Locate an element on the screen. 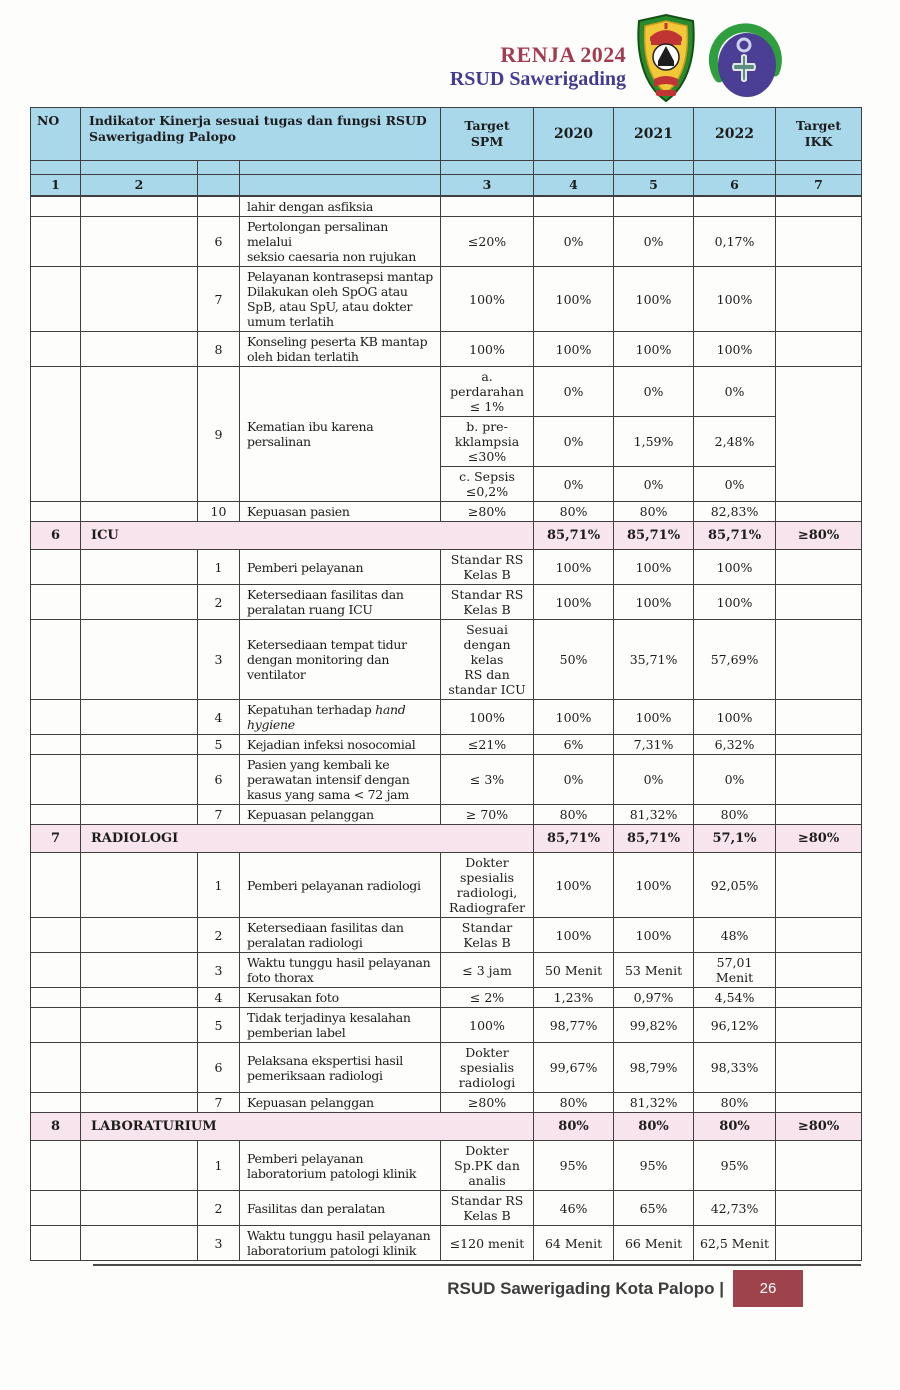 The height and width of the screenshot is (1390, 900). cell-2021: 100% is located at coordinates (654, 935).